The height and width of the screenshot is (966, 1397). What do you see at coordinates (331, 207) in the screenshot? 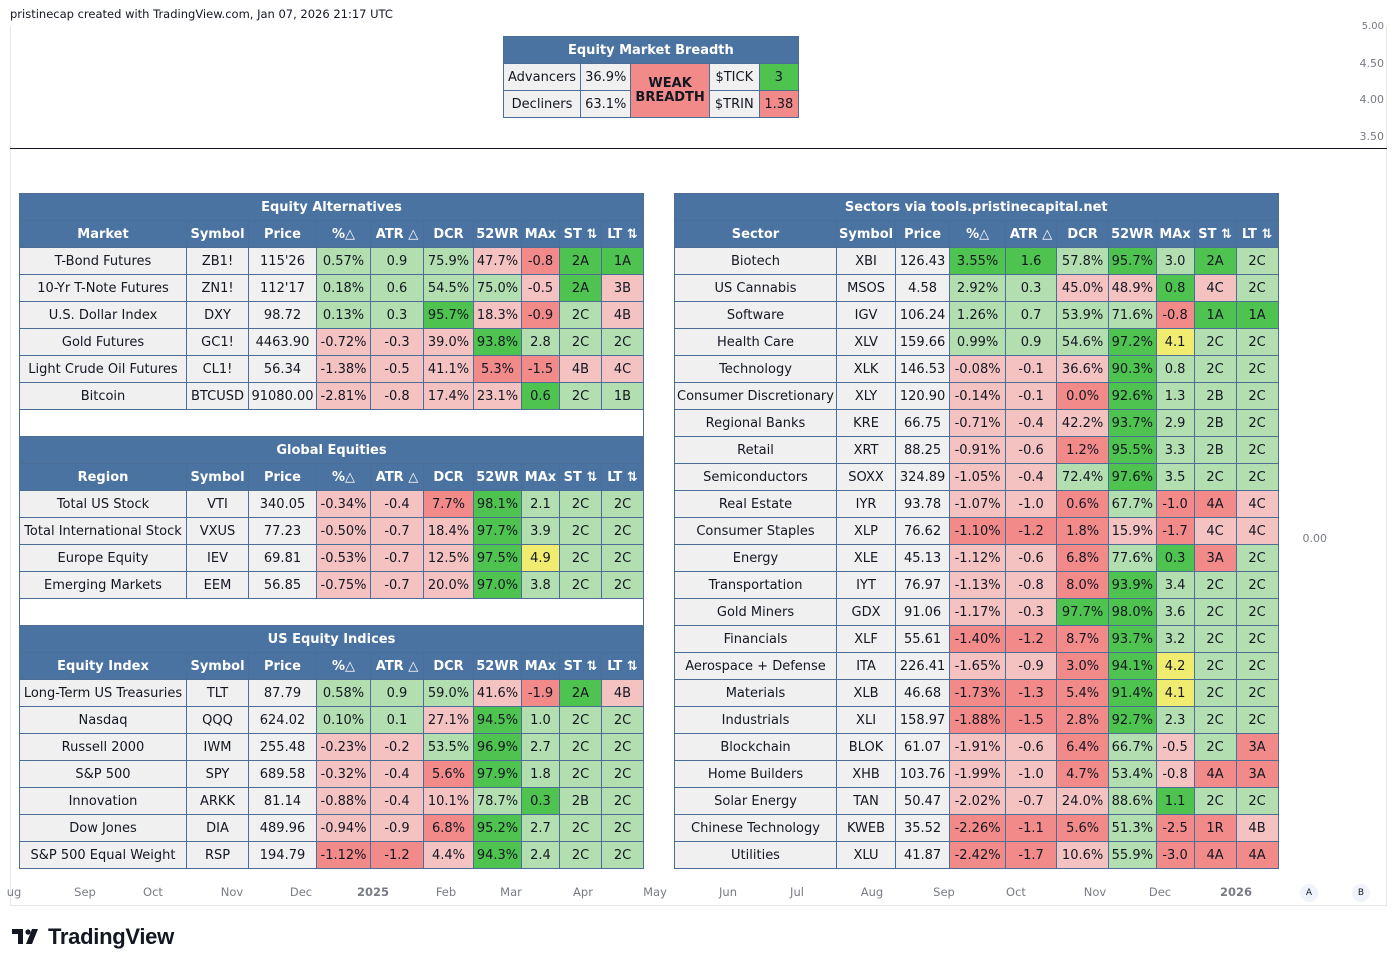
I see `equity-alternatives-title: Equity Alternatives` at bounding box center [331, 207].